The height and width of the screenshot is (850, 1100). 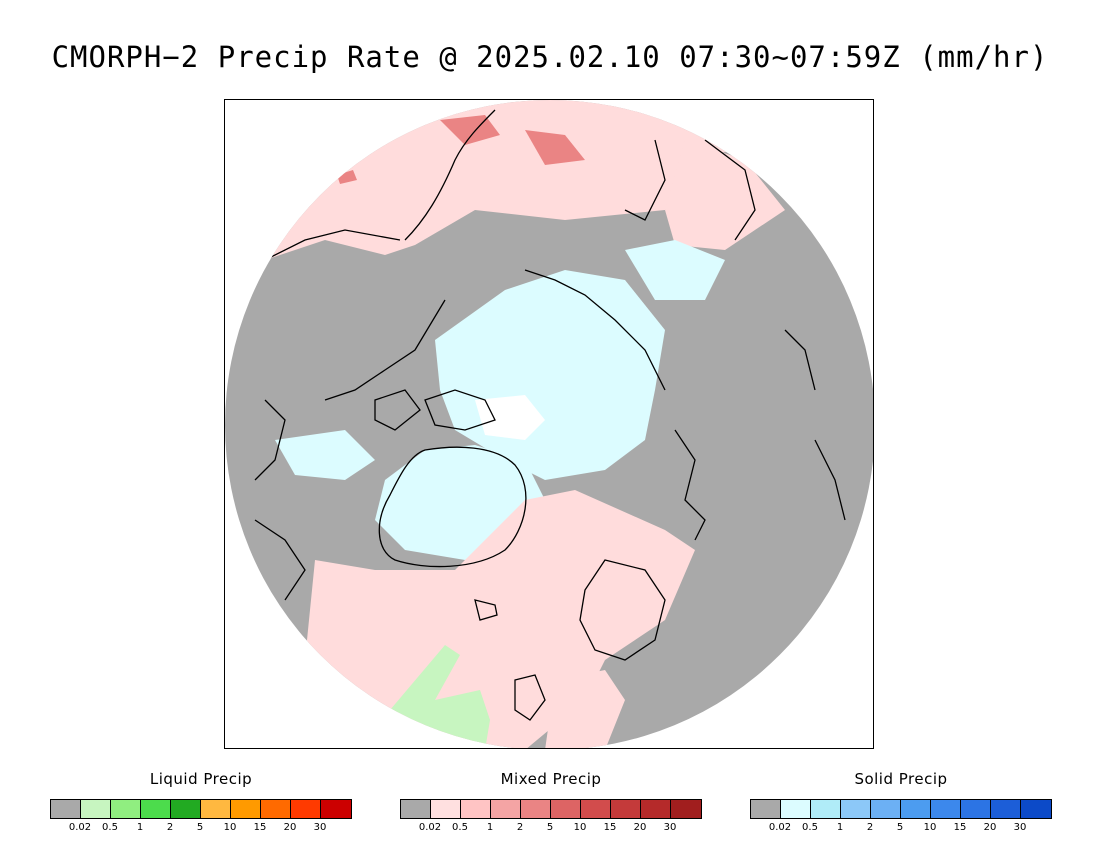 I want to click on legend-solid-precip: Solid Precip 0.02 0.5 1 2 5 10 15 20 30, so click(x=901, y=805).